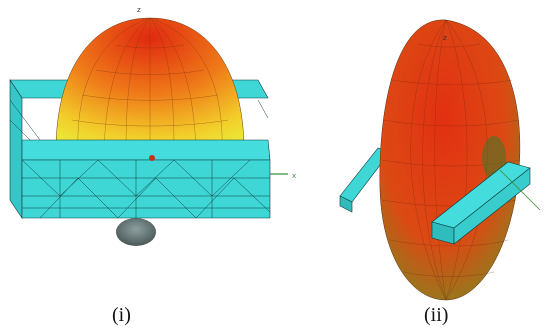 The height and width of the screenshot is (335, 553). Describe the element at coordinates (294, 176) in the screenshot. I see `x-axis-label: x` at that location.